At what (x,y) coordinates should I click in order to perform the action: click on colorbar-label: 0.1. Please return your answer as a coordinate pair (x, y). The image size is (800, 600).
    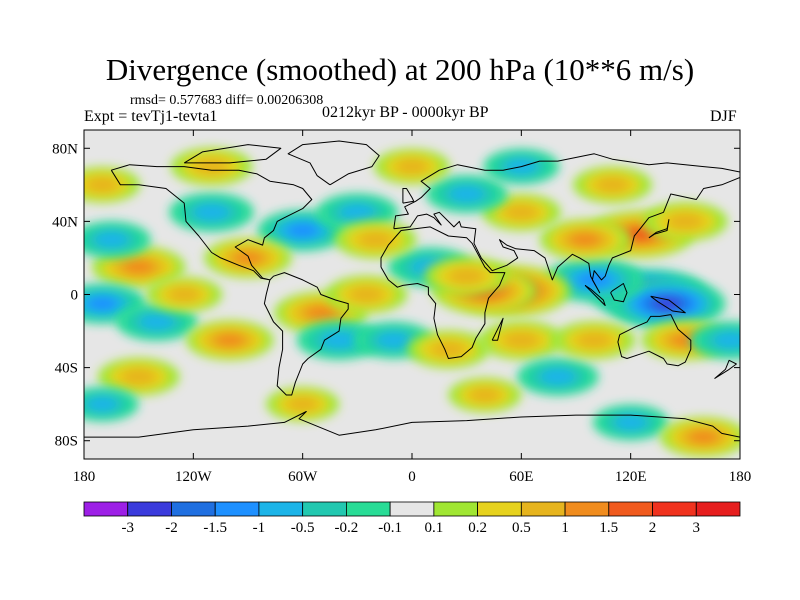
    Looking at the image, I should click on (433, 528).